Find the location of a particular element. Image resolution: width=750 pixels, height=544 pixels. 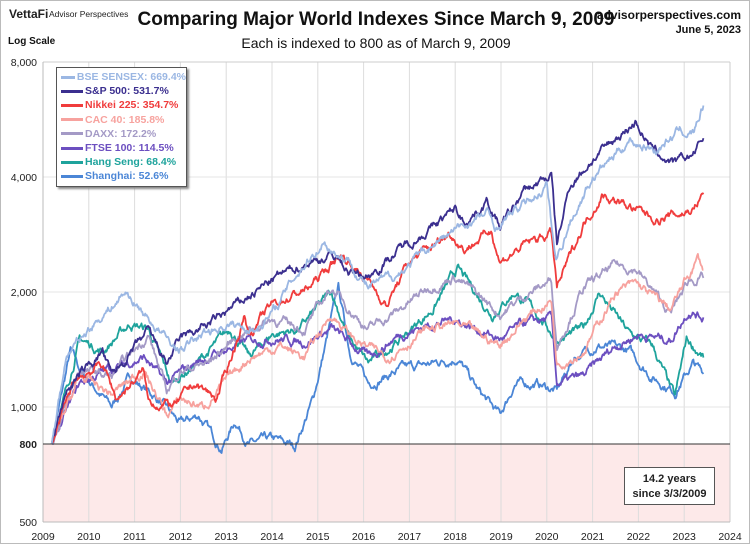

legend-item: FTSE 100: 114.5% is located at coordinates (123, 148).